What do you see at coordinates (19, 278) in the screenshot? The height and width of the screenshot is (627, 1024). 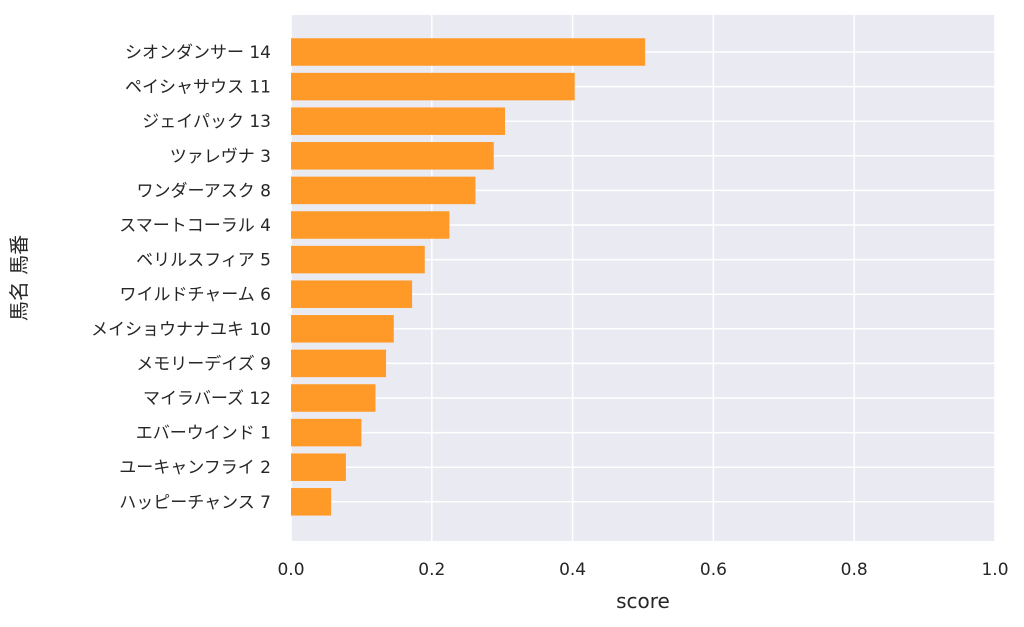 I see `y-axis-label: 馬名 馬番` at bounding box center [19, 278].